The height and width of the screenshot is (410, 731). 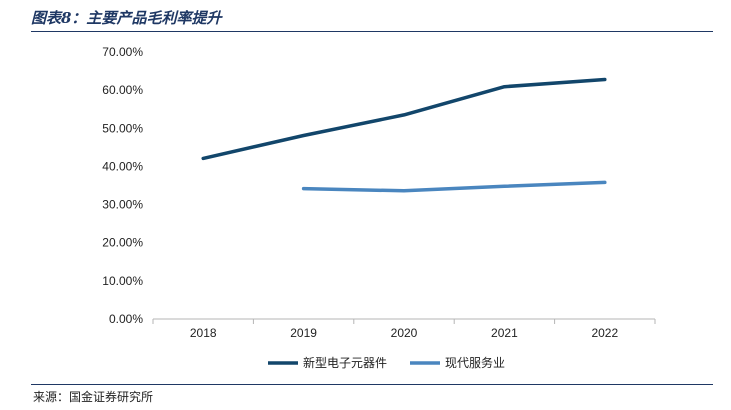 What do you see at coordinates (122, 166) in the screenshot?
I see `y-tick-label: 40.00%` at bounding box center [122, 166].